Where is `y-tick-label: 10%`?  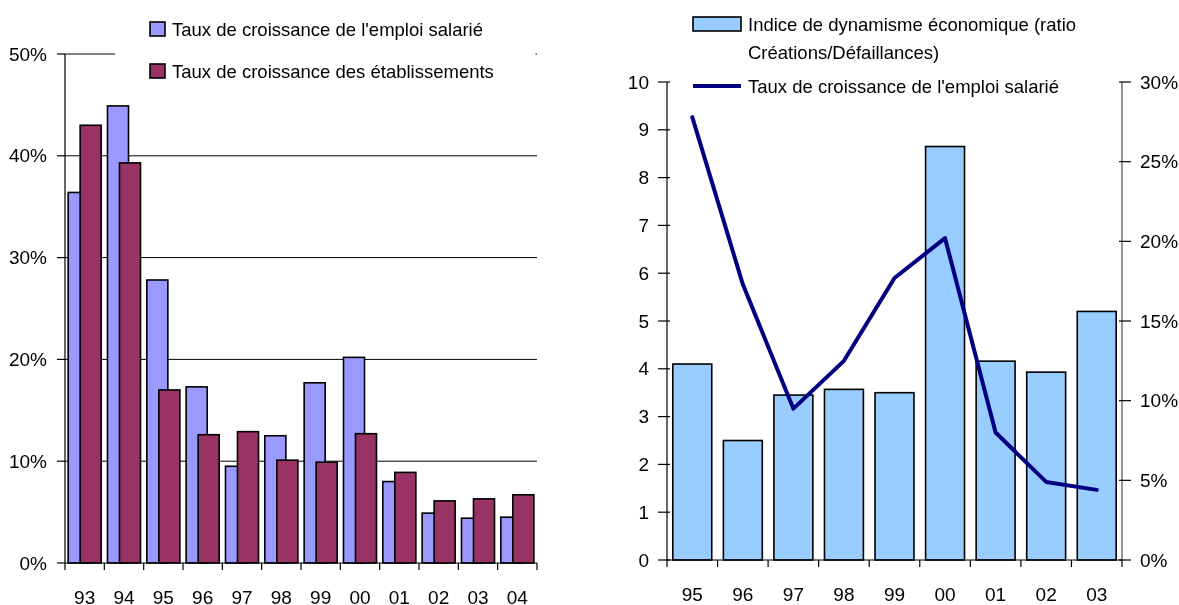 y-tick-label: 10% is located at coordinates (28, 461).